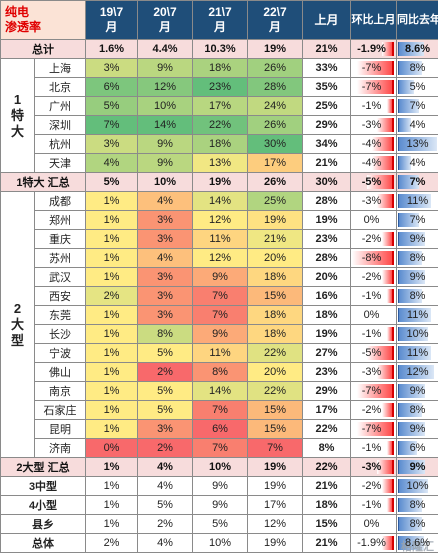 The image size is (438, 556). I want to click on yoy-value: 9%, so click(417, 277).